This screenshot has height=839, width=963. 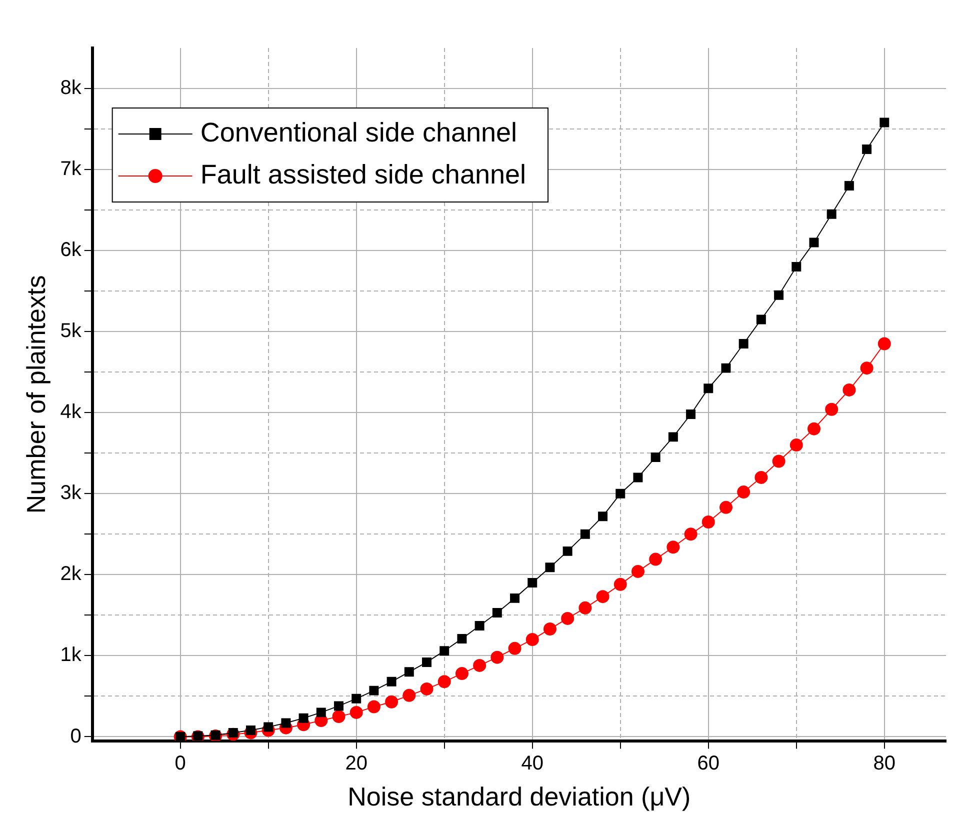 What do you see at coordinates (359, 132) in the screenshot?
I see `legend-label: Conventional side channel` at bounding box center [359, 132].